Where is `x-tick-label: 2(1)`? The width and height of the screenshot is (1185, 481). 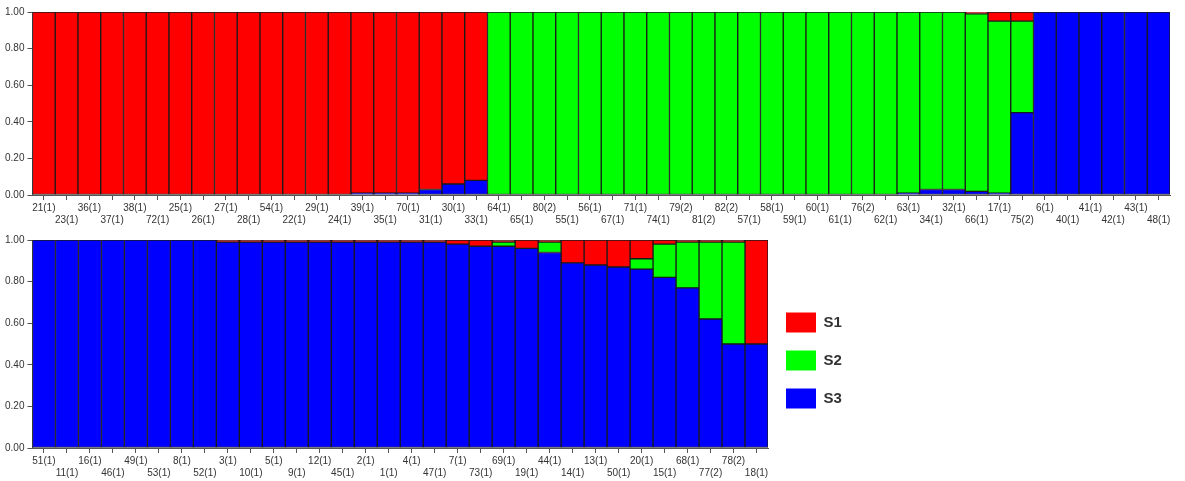 x-tick-label: 2(1) is located at coordinates (365, 460).